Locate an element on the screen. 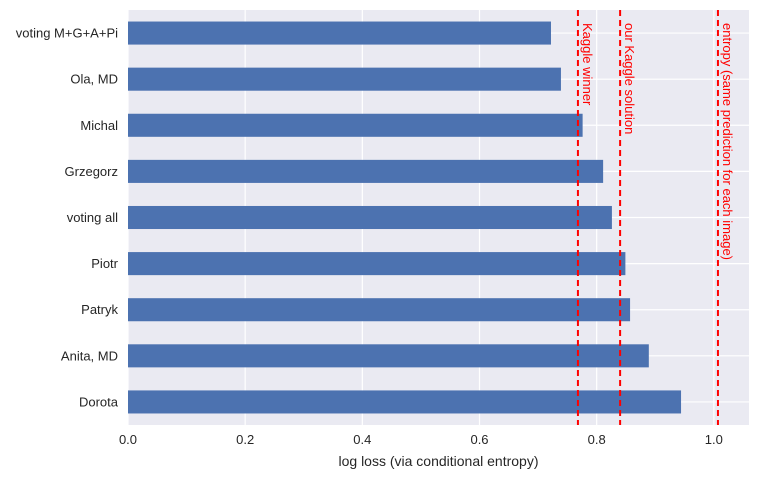  reference-line-label: Kaggle winner is located at coordinates (587, 64).